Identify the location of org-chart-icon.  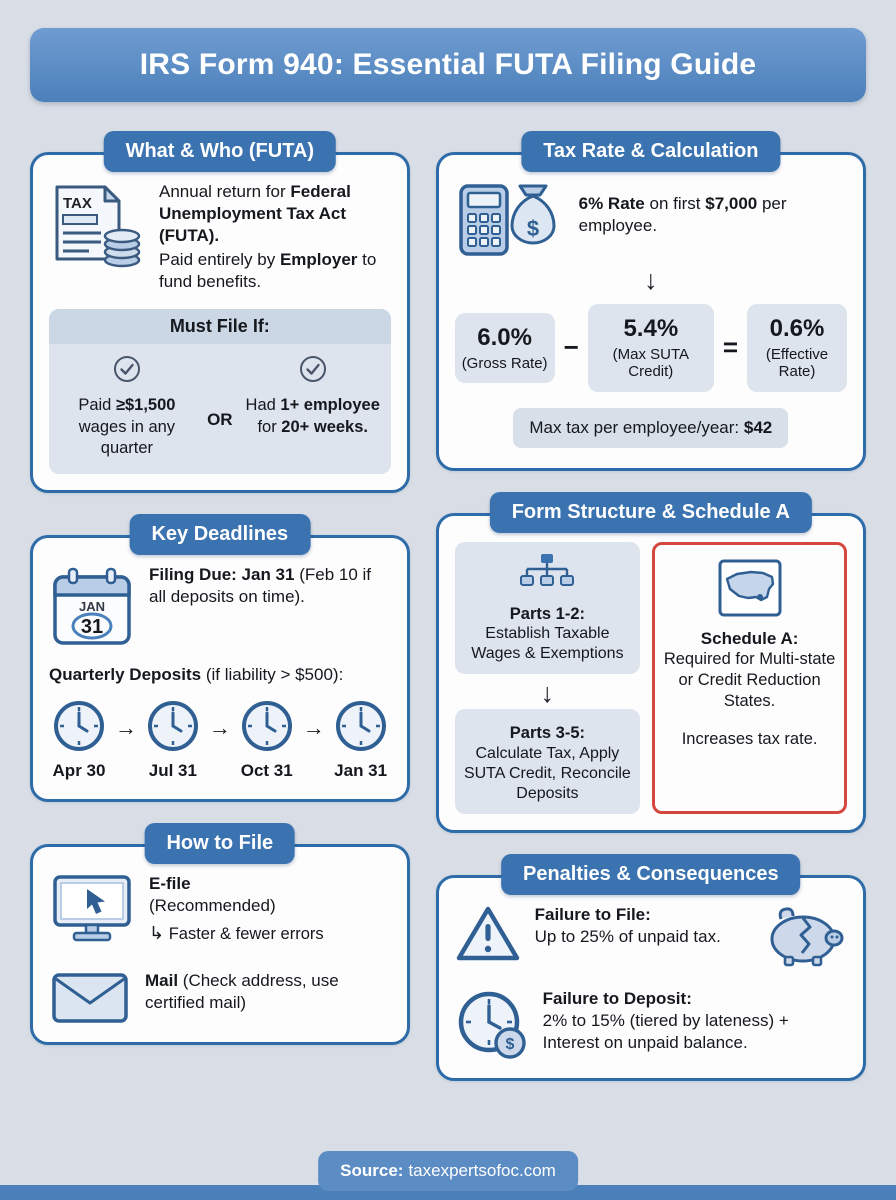
(547, 575).